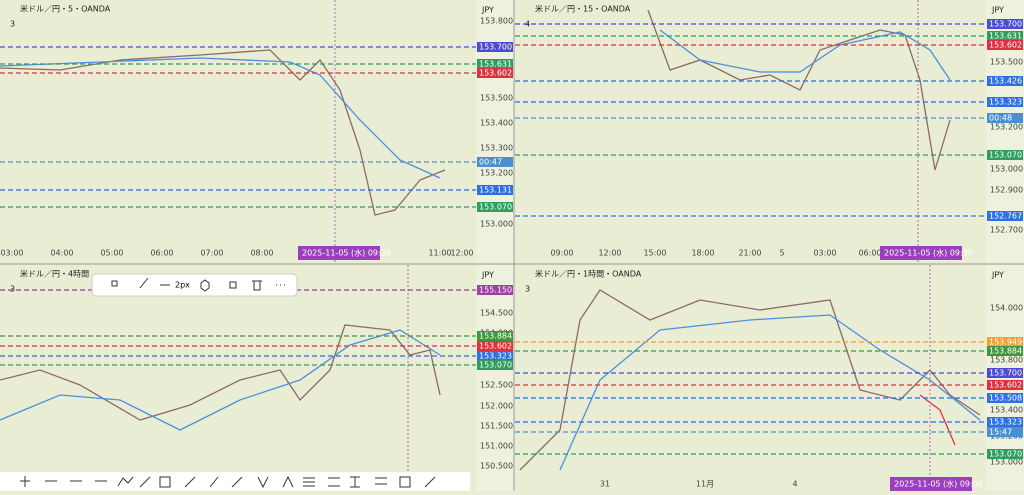 Image resolution: width=1024 pixels, height=495 pixels. I want to click on price-label: 152.900, so click(1006, 190).